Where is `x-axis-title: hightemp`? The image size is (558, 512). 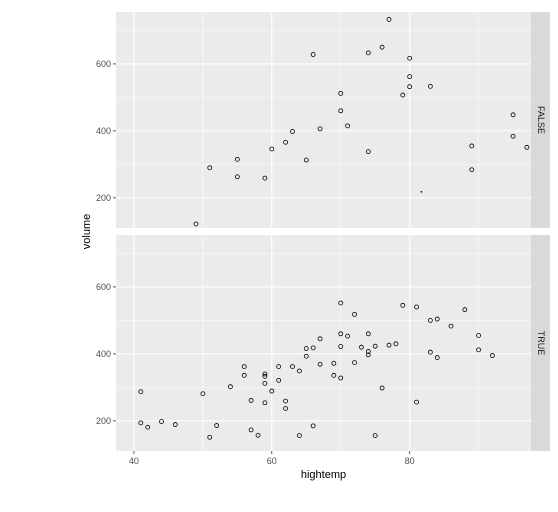 x-axis-title: hightemp is located at coordinates (323, 475).